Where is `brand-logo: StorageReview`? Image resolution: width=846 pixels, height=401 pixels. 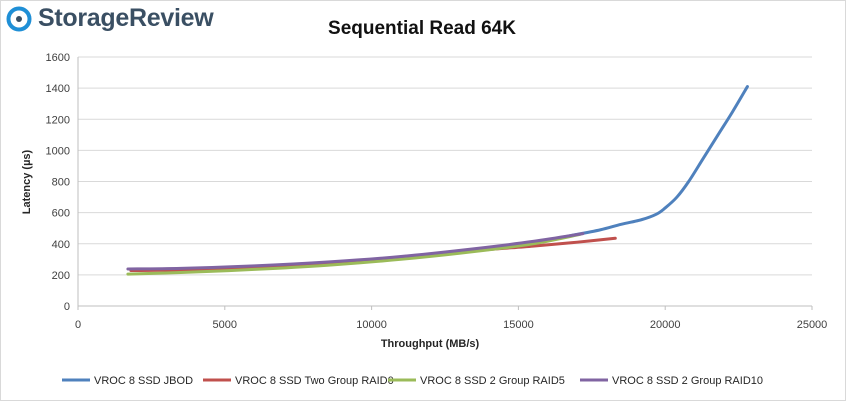
brand-logo: StorageReview is located at coordinates (110, 18).